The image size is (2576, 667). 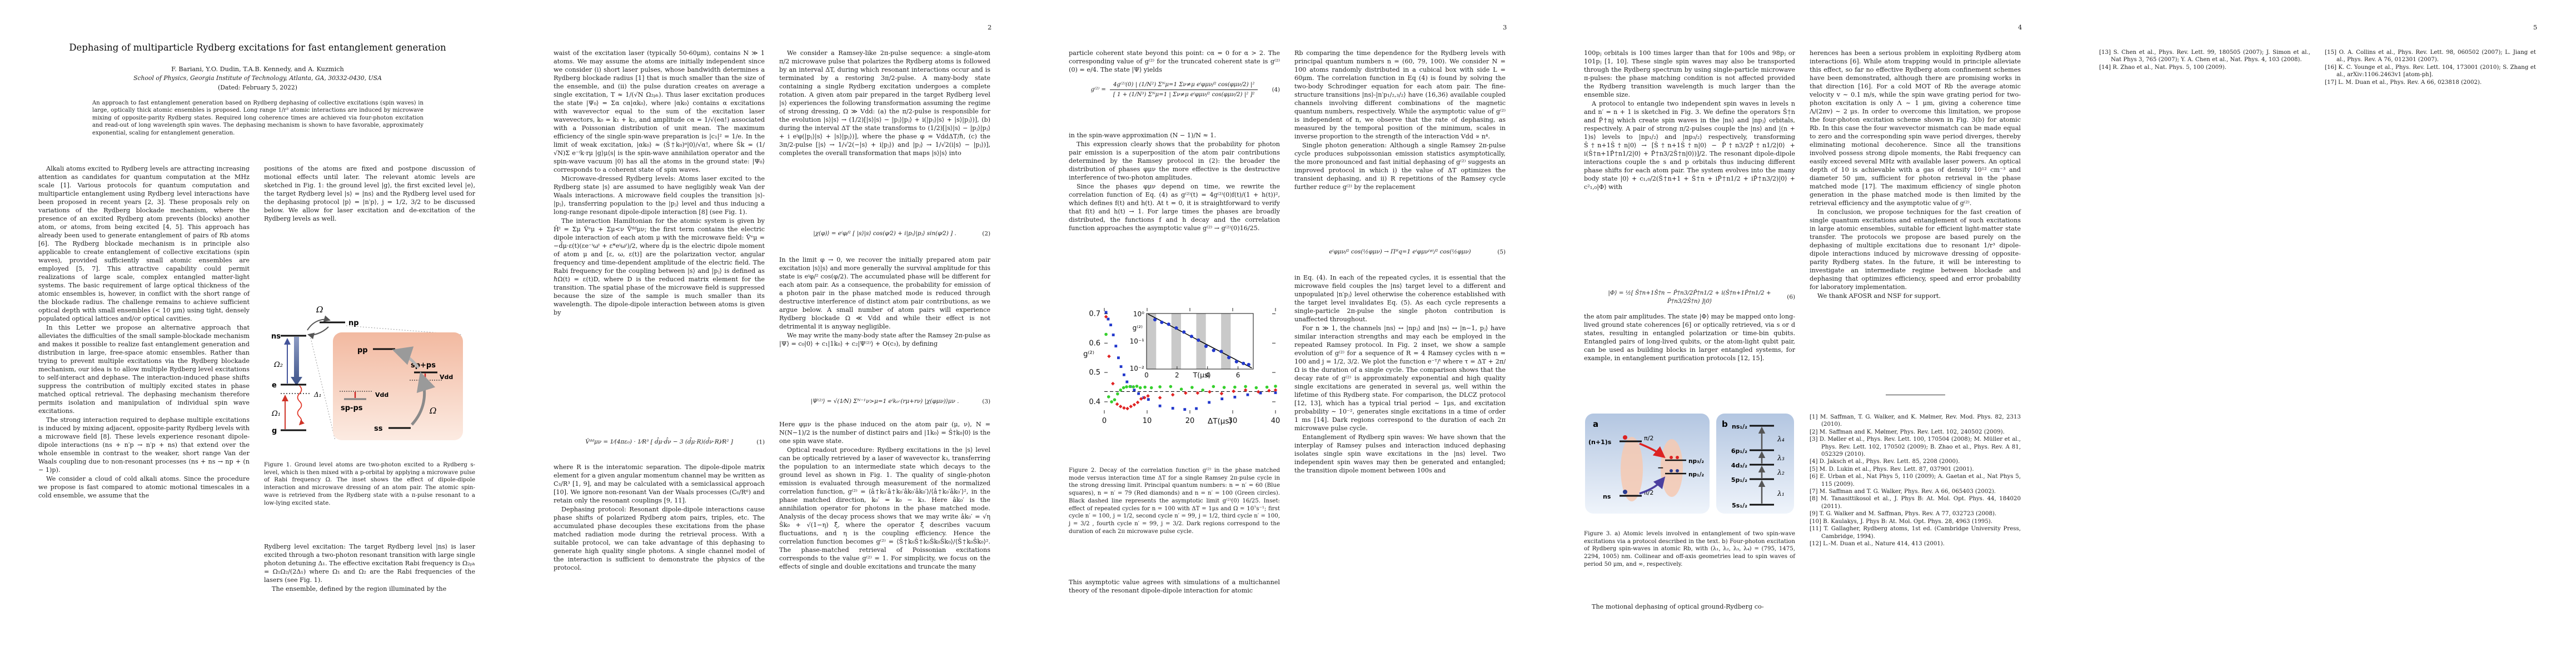 I want to click on np32-label: np₃/₂, so click(x=1696, y=461).